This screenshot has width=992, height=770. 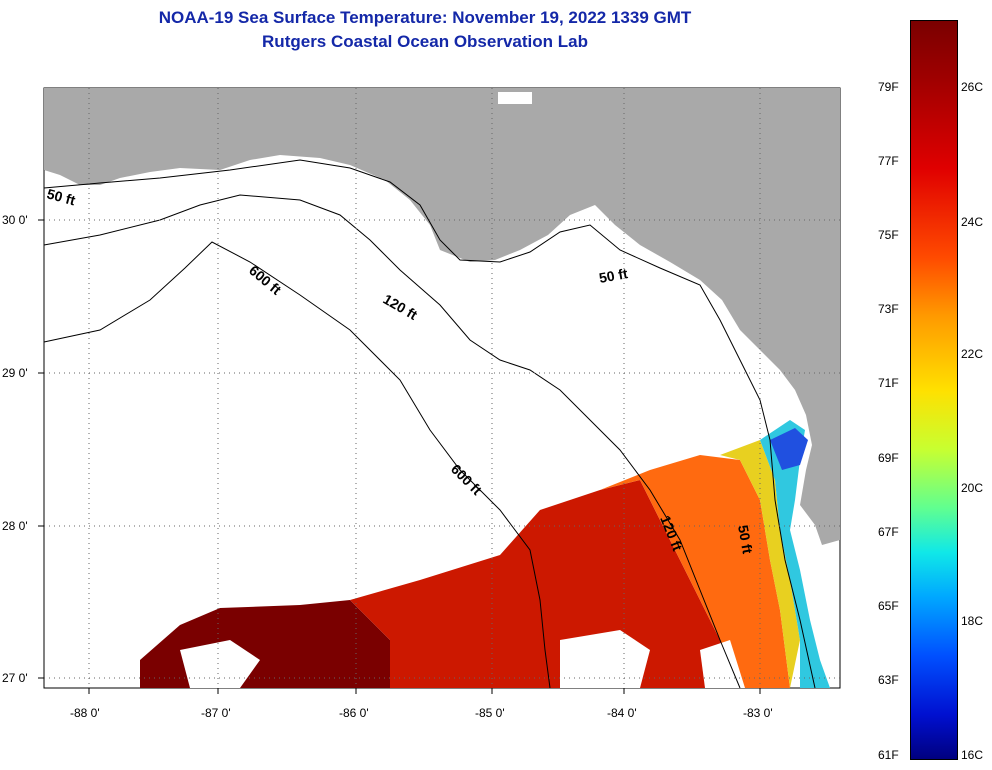 I want to click on lon-label: -86 0', so click(x=354, y=713).